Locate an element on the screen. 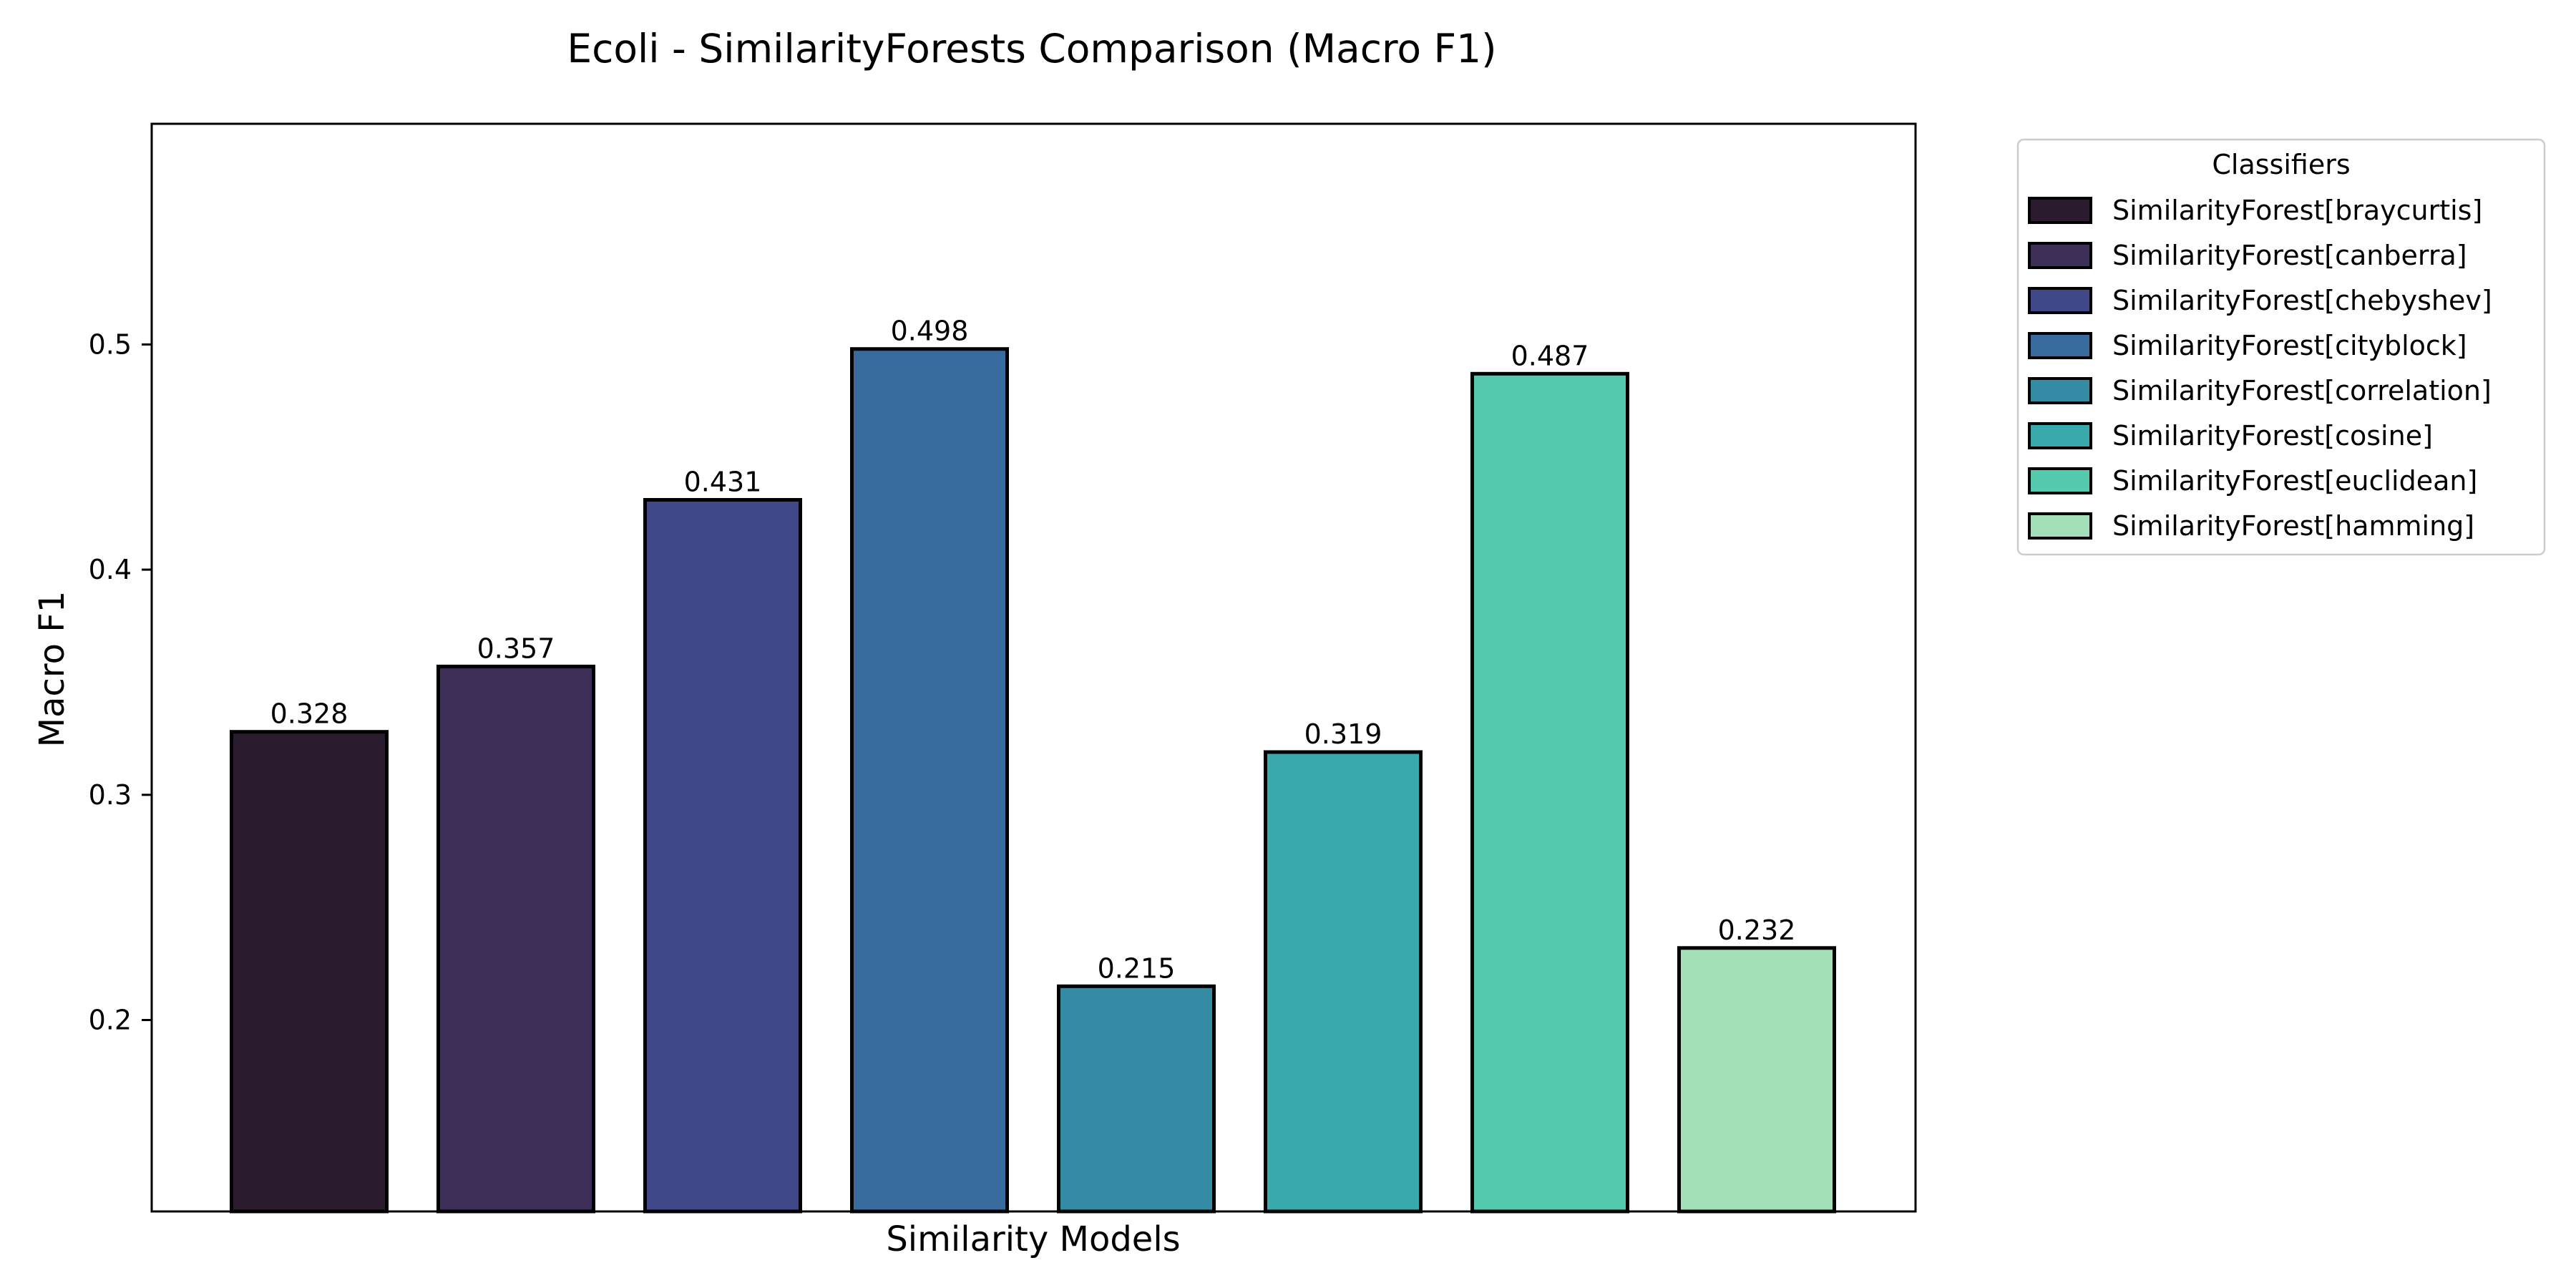 This screenshot has height=1288, width=2576. x-axis-label: Similarity Models is located at coordinates (1033, 1239).